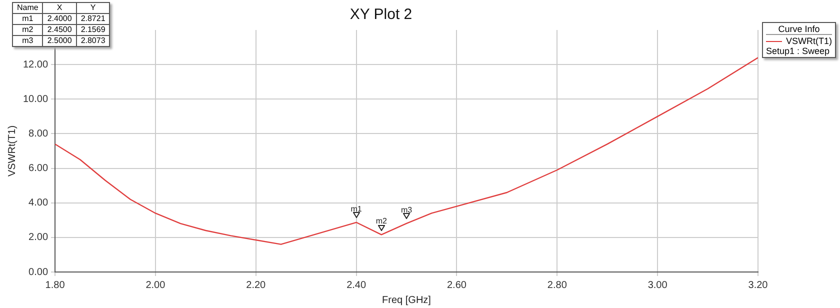  What do you see at coordinates (93, 30) in the screenshot?
I see `annotation: 2.1569` at bounding box center [93, 30].